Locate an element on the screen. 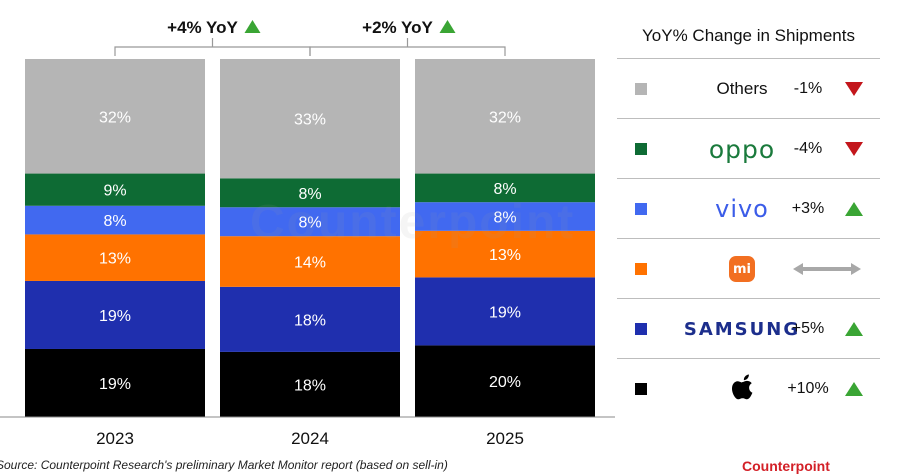 The width and height of the screenshot is (898, 474). bar-segment-apple-2023 is located at coordinates (115, 382).